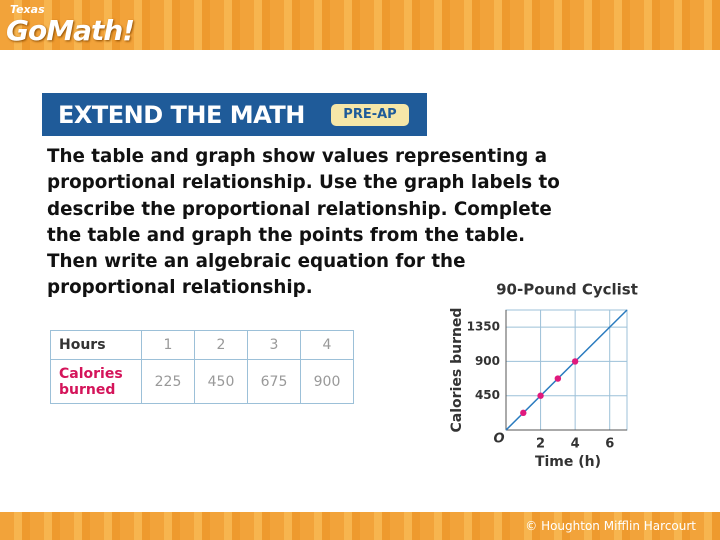  Describe the element at coordinates (610, 526) in the screenshot. I see `copyright: © Houghton Mifflin Harcourt` at that location.